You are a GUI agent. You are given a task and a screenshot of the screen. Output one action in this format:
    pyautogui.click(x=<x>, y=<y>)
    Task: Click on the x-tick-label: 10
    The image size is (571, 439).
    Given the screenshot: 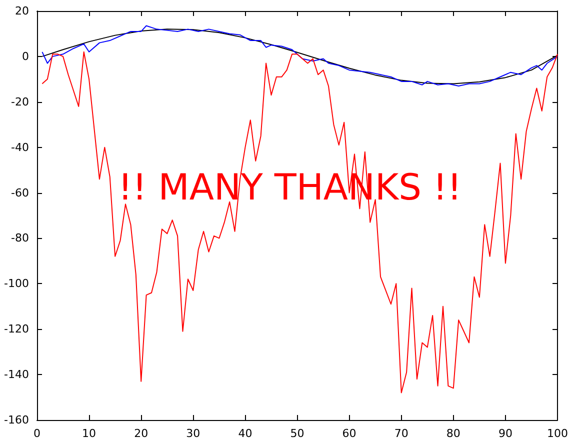 What is the action you would take?
    pyautogui.click(x=89, y=433)
    